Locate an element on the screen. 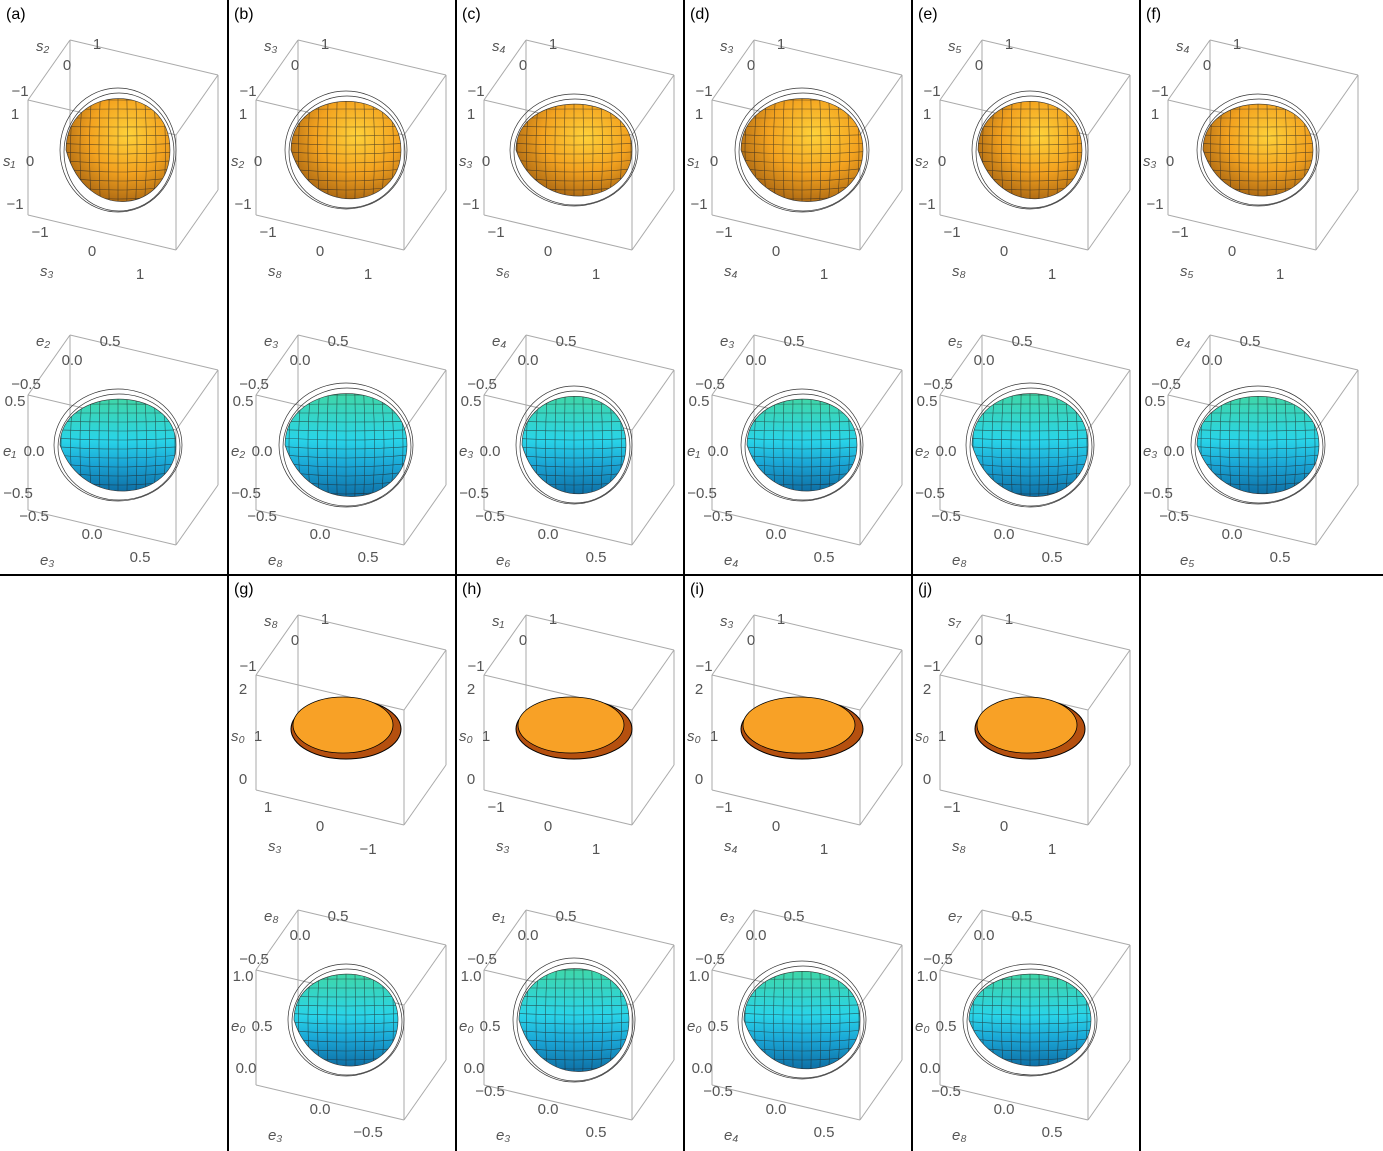 The height and width of the screenshot is (1151, 1383). bottom-plot: e₁ 0.5 0.0 −0.5 e₀ 1.0 0.5 0.0 e₃ −0.5 0.0 0.5 is located at coordinates (567, 1026).